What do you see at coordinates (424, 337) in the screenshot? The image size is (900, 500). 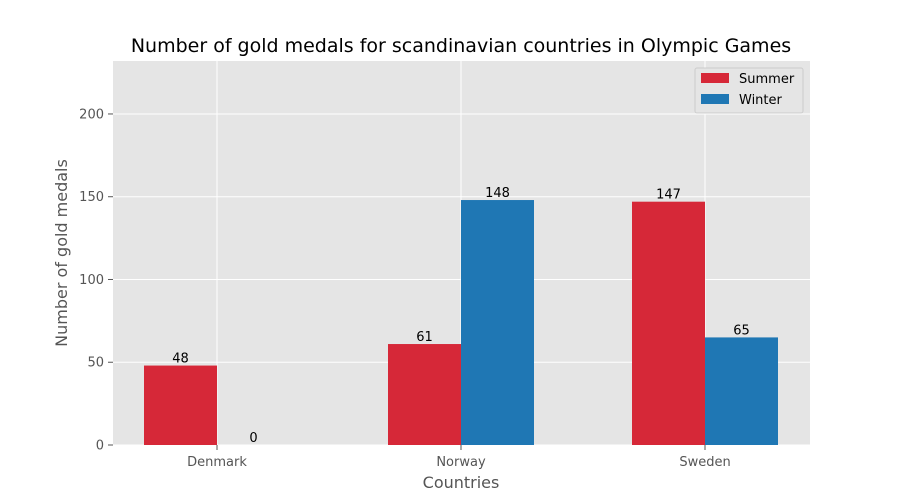 I see `data-label: 61` at bounding box center [424, 337].